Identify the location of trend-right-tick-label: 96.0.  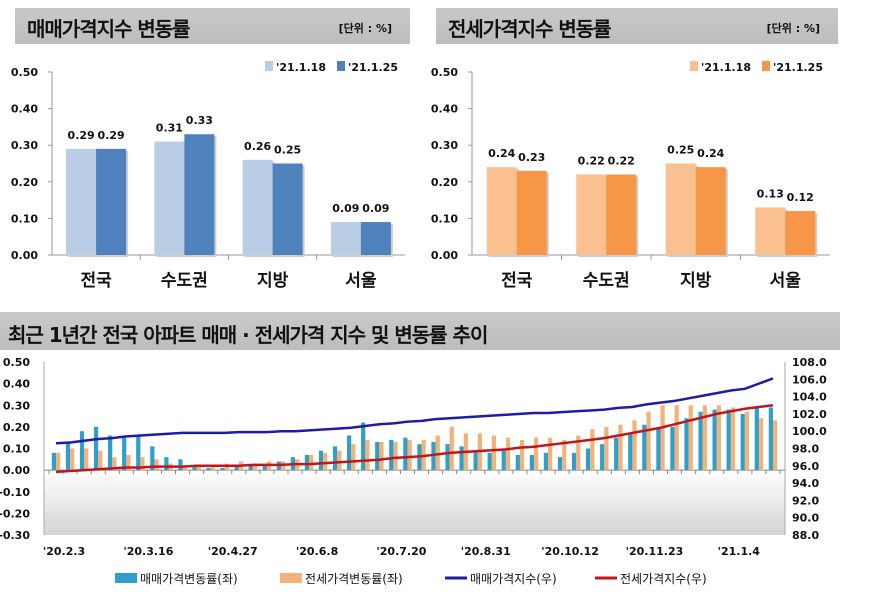
(805, 466).